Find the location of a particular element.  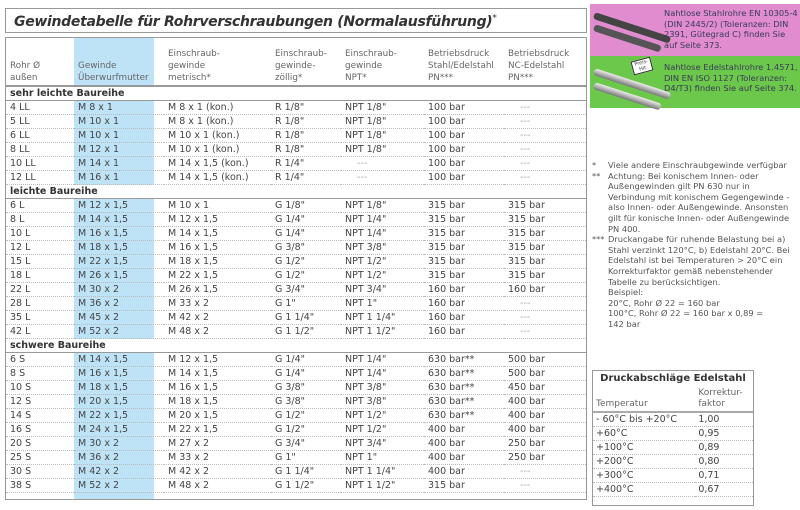

table-cell: G 1/2" is located at coordinates (306, 429).